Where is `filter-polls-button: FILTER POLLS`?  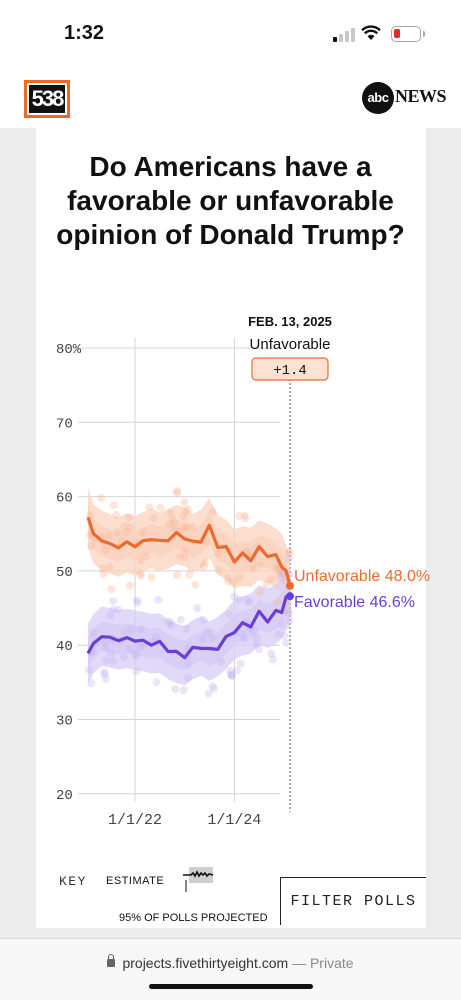
filter-polls-button: FILTER POLLS is located at coordinates (353, 901).